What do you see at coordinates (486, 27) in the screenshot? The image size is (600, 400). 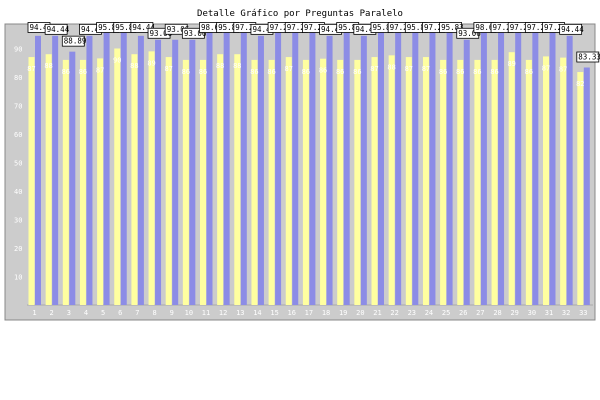 I see `data-label: 98.61` at bounding box center [486, 27].